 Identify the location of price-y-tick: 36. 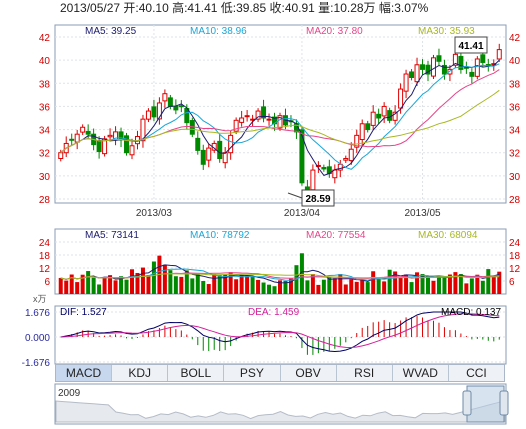
(45, 107).